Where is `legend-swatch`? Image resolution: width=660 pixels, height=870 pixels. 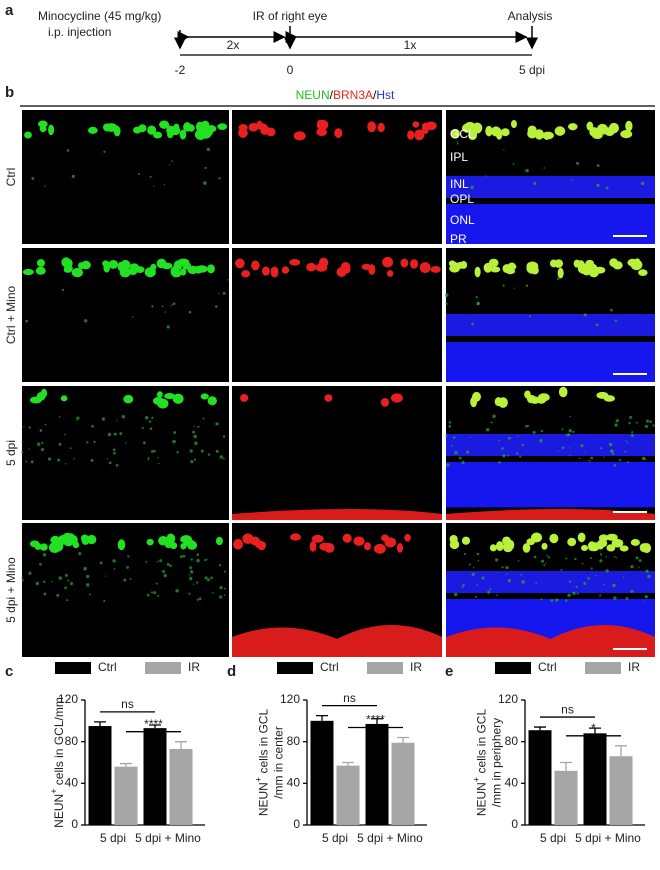
legend-swatch is located at coordinates (385, 668).